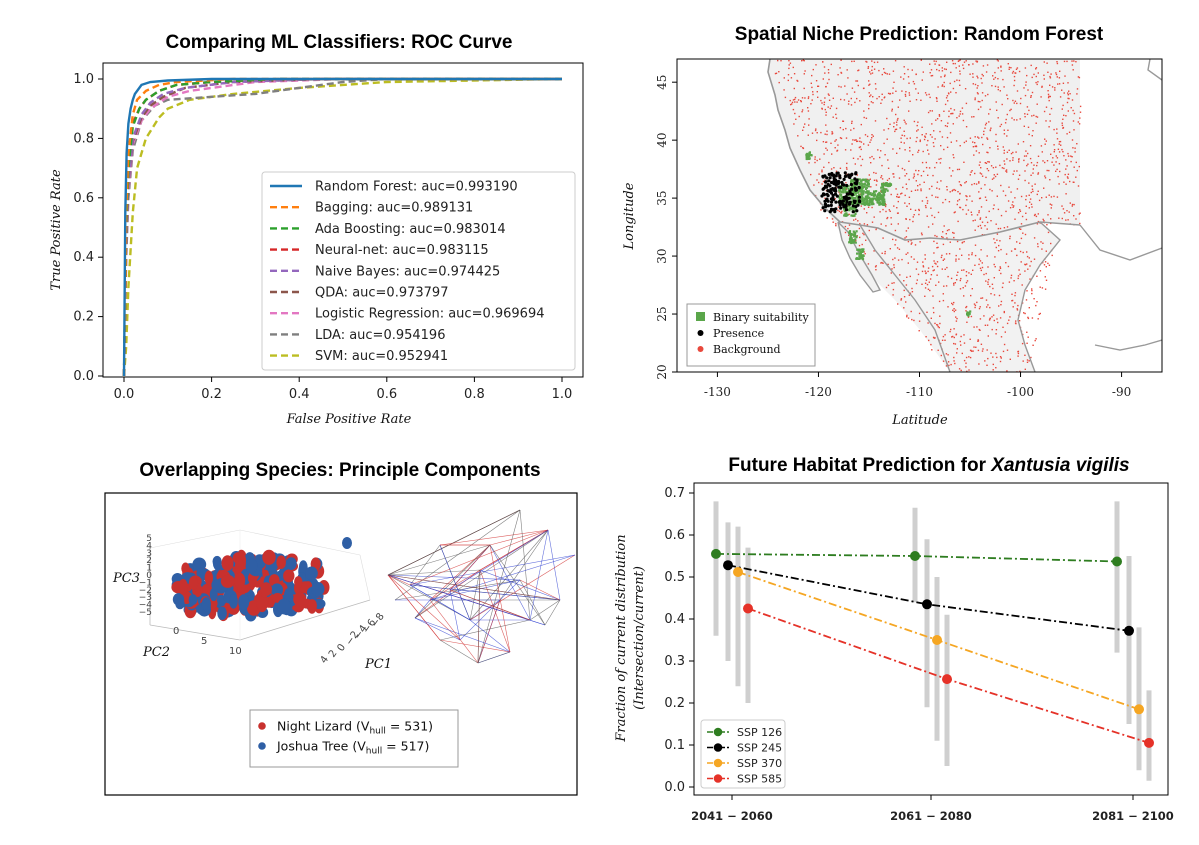 The image size is (1199, 845). What do you see at coordinates (639, 638) in the screenshot?
I see `future-y-label-line2: (Intersection/current)` at bounding box center [639, 638].